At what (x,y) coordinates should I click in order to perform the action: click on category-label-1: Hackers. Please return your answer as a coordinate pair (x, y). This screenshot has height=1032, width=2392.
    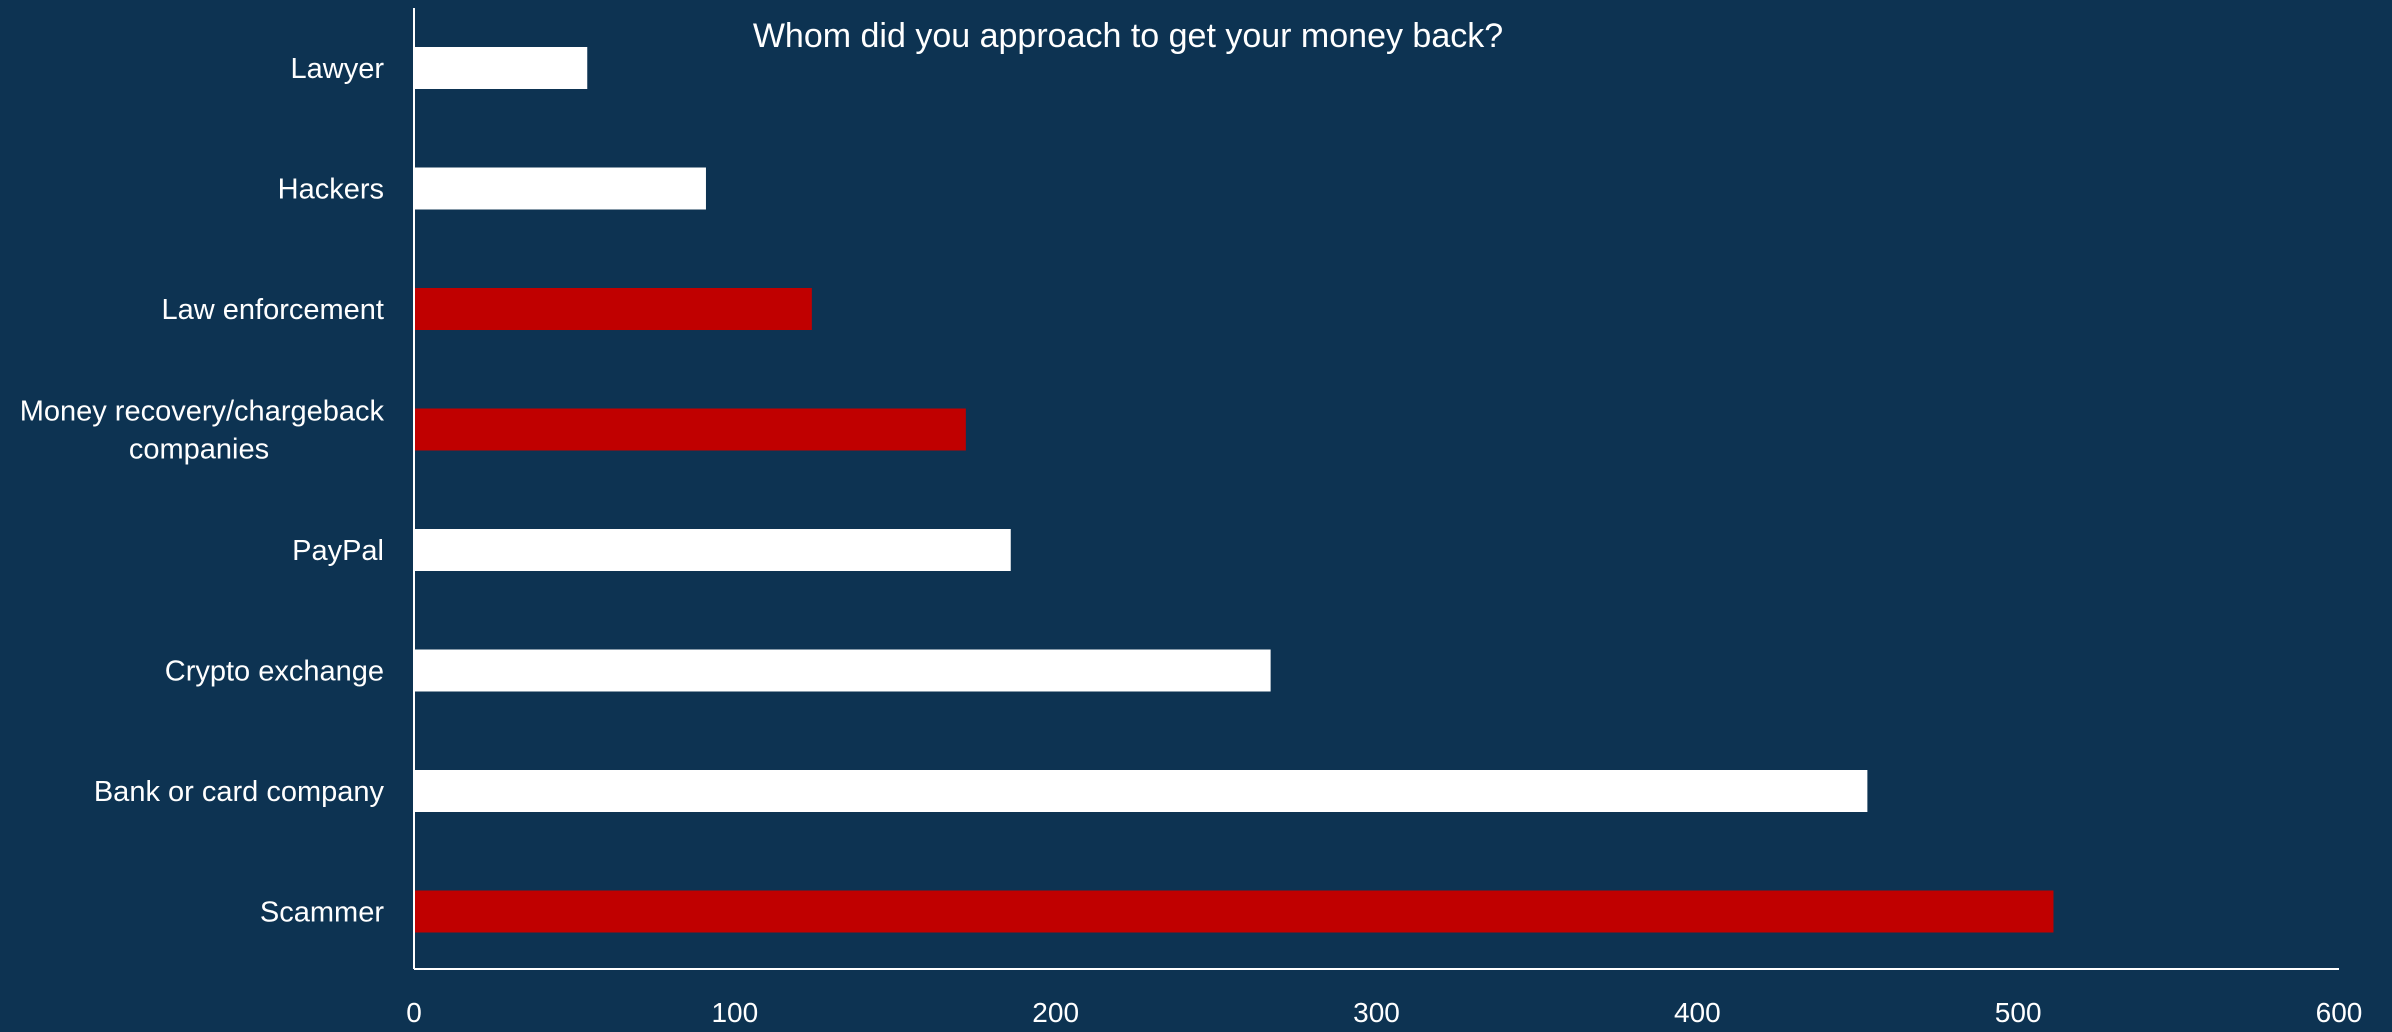
    Looking at the image, I should click on (331, 190).